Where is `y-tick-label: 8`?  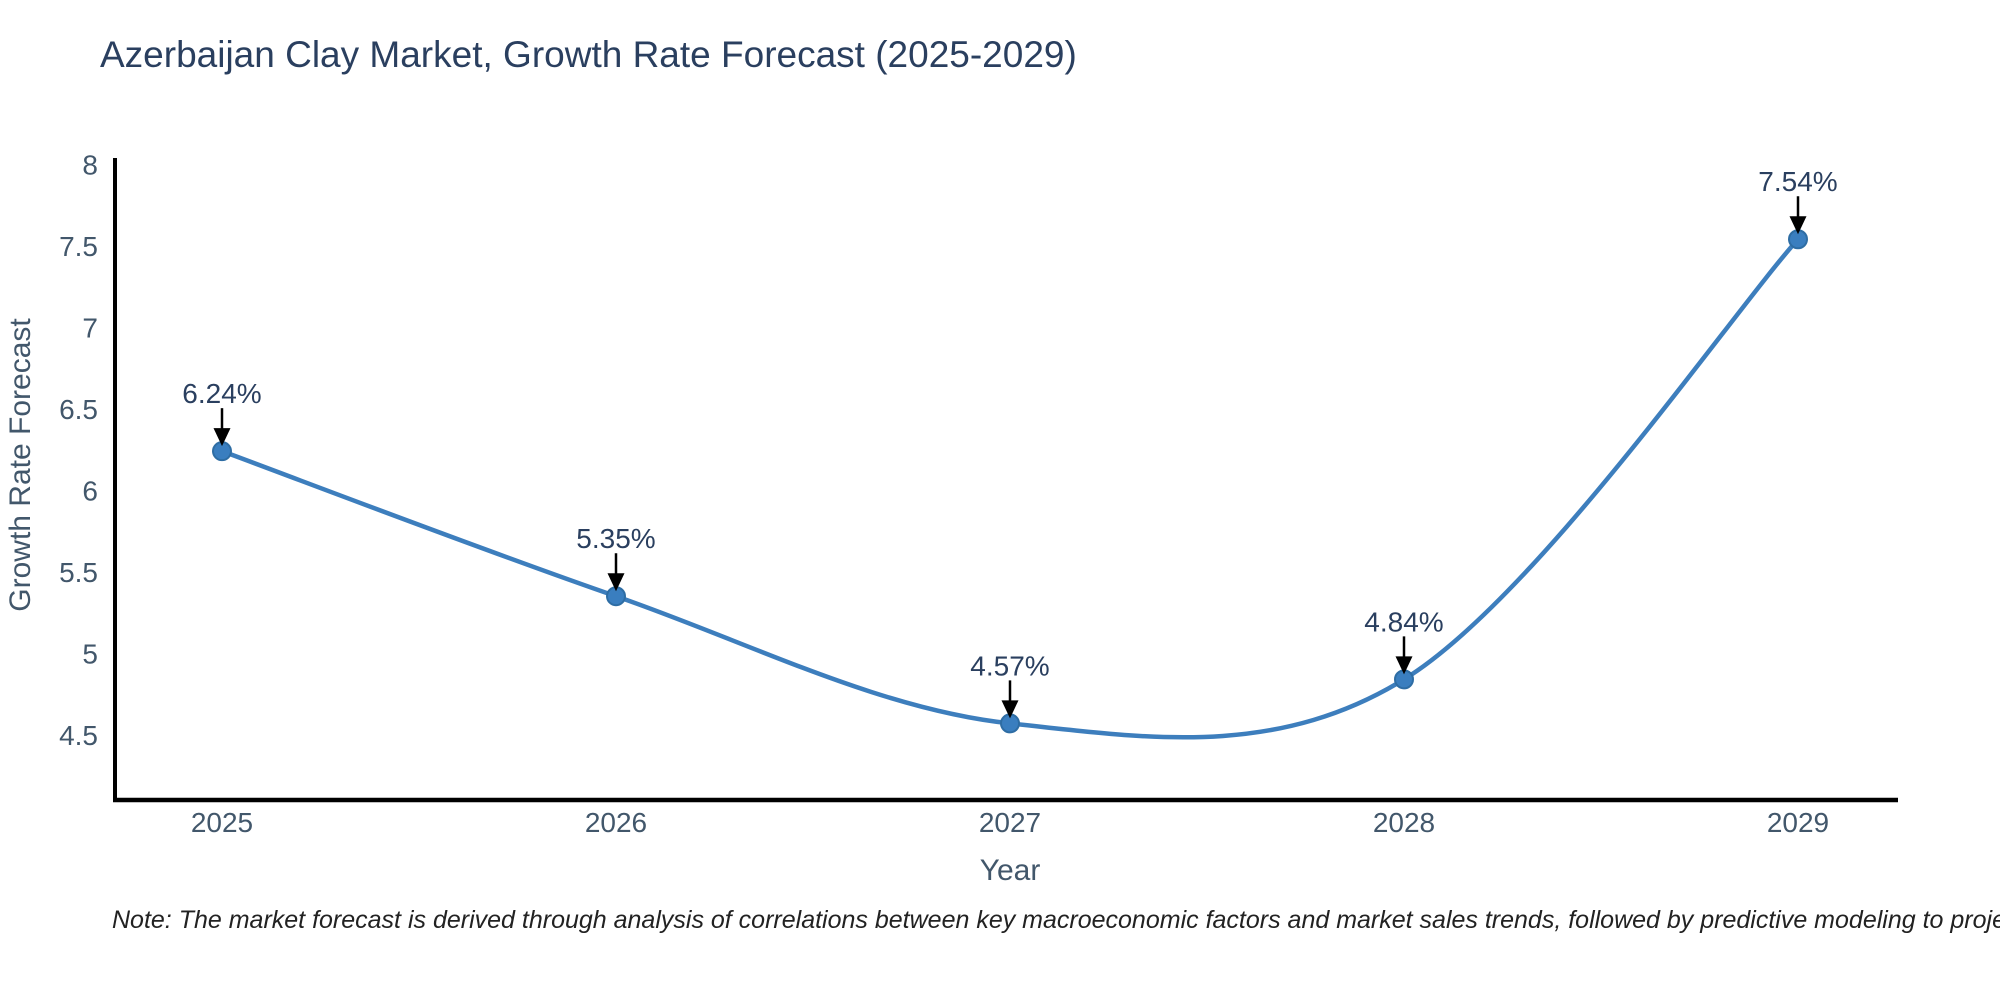
y-tick-label: 8 is located at coordinates (90, 164).